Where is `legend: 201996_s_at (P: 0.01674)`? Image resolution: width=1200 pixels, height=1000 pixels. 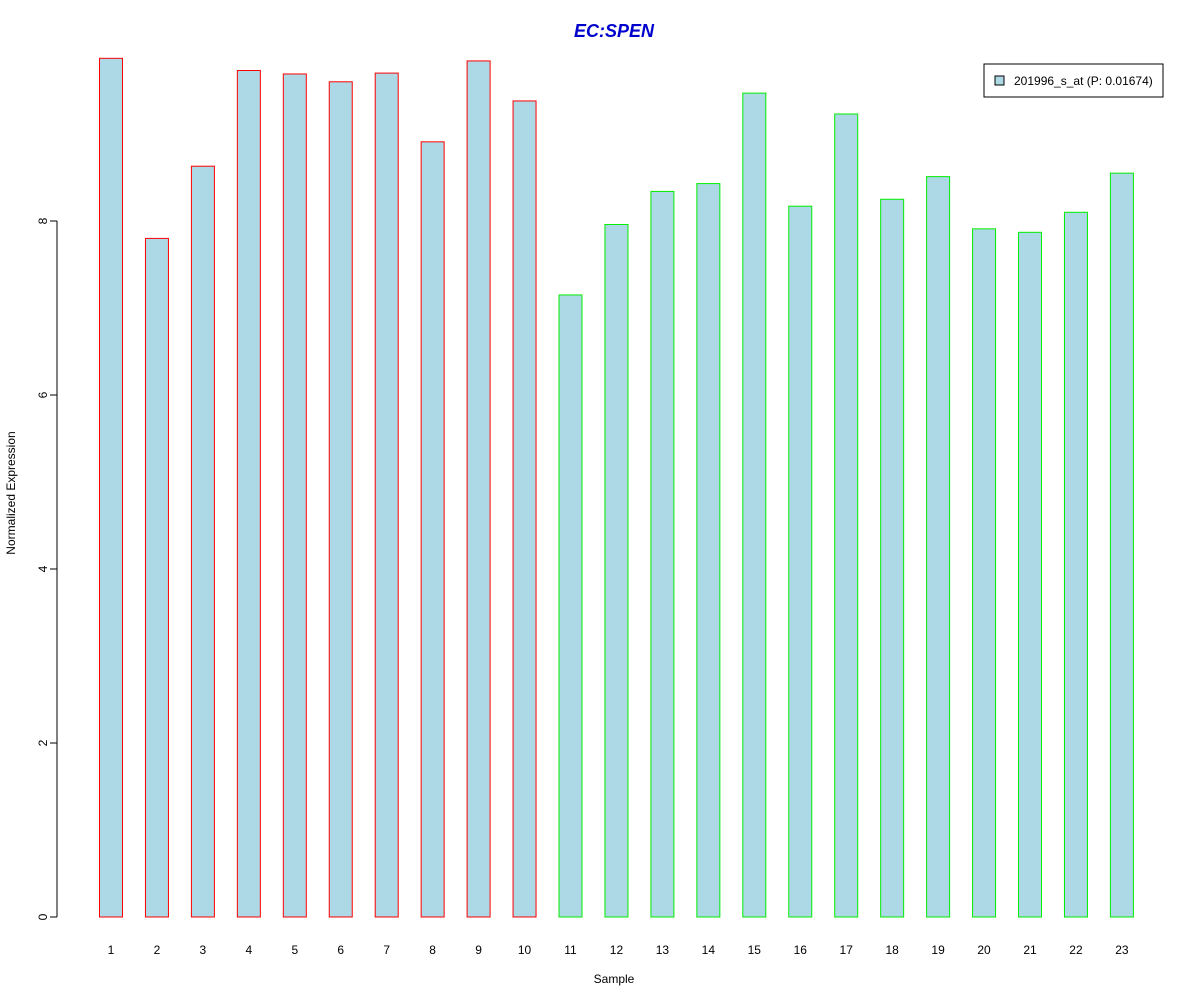 legend: 201996_s_at (P: 0.01674) is located at coordinates (1073, 80).